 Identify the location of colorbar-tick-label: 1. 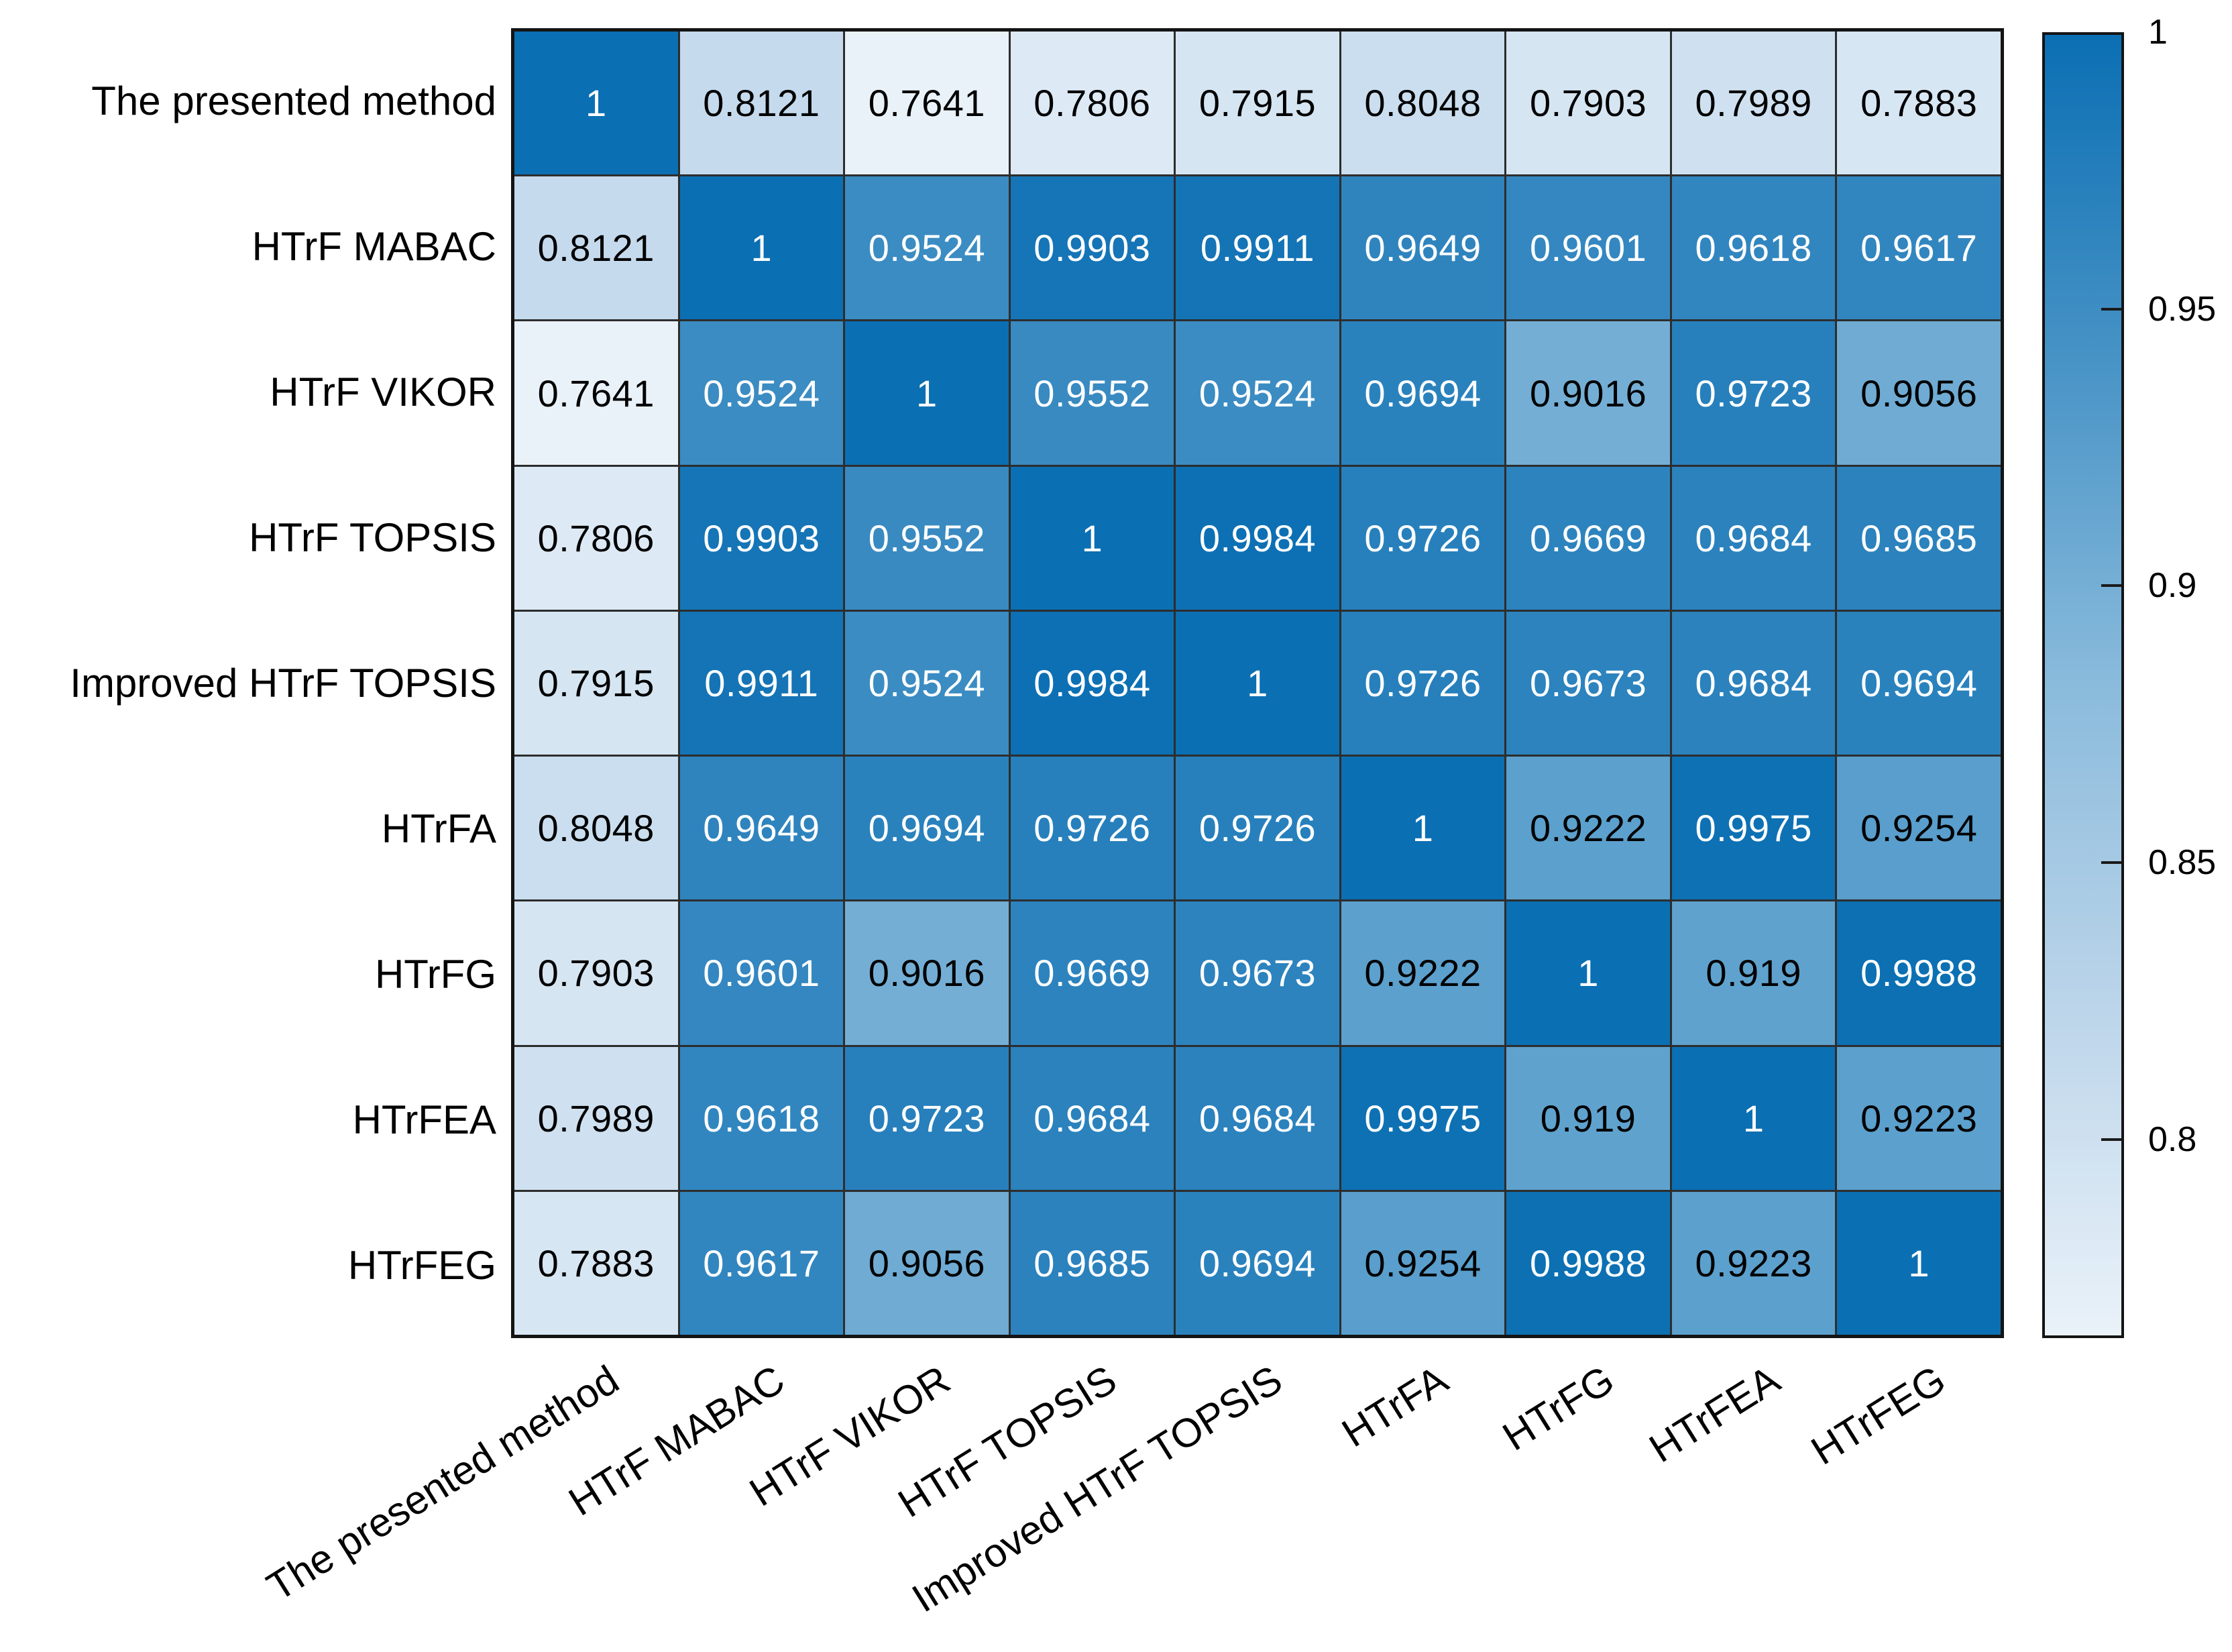
(2158, 32).